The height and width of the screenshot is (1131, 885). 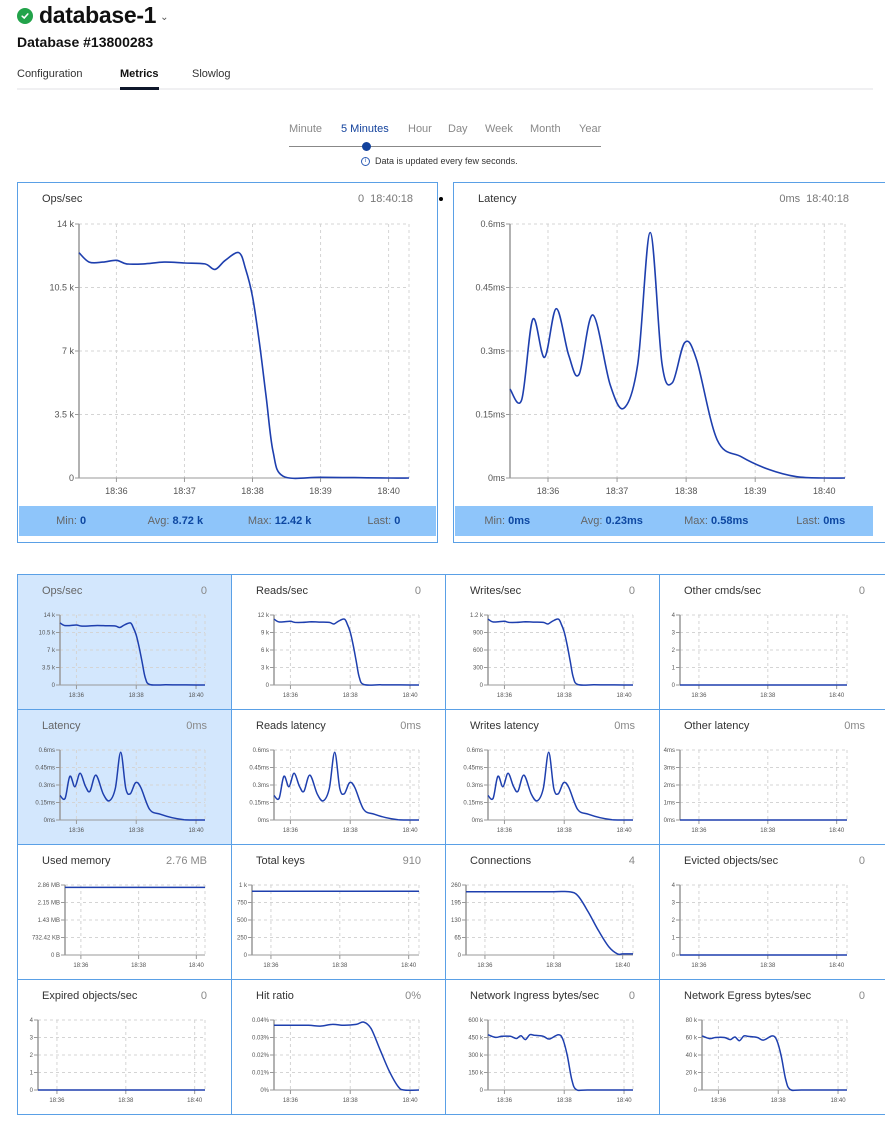 What do you see at coordinates (674, 939) in the screenshot?
I see `y-tick-label: 1` at bounding box center [674, 939].